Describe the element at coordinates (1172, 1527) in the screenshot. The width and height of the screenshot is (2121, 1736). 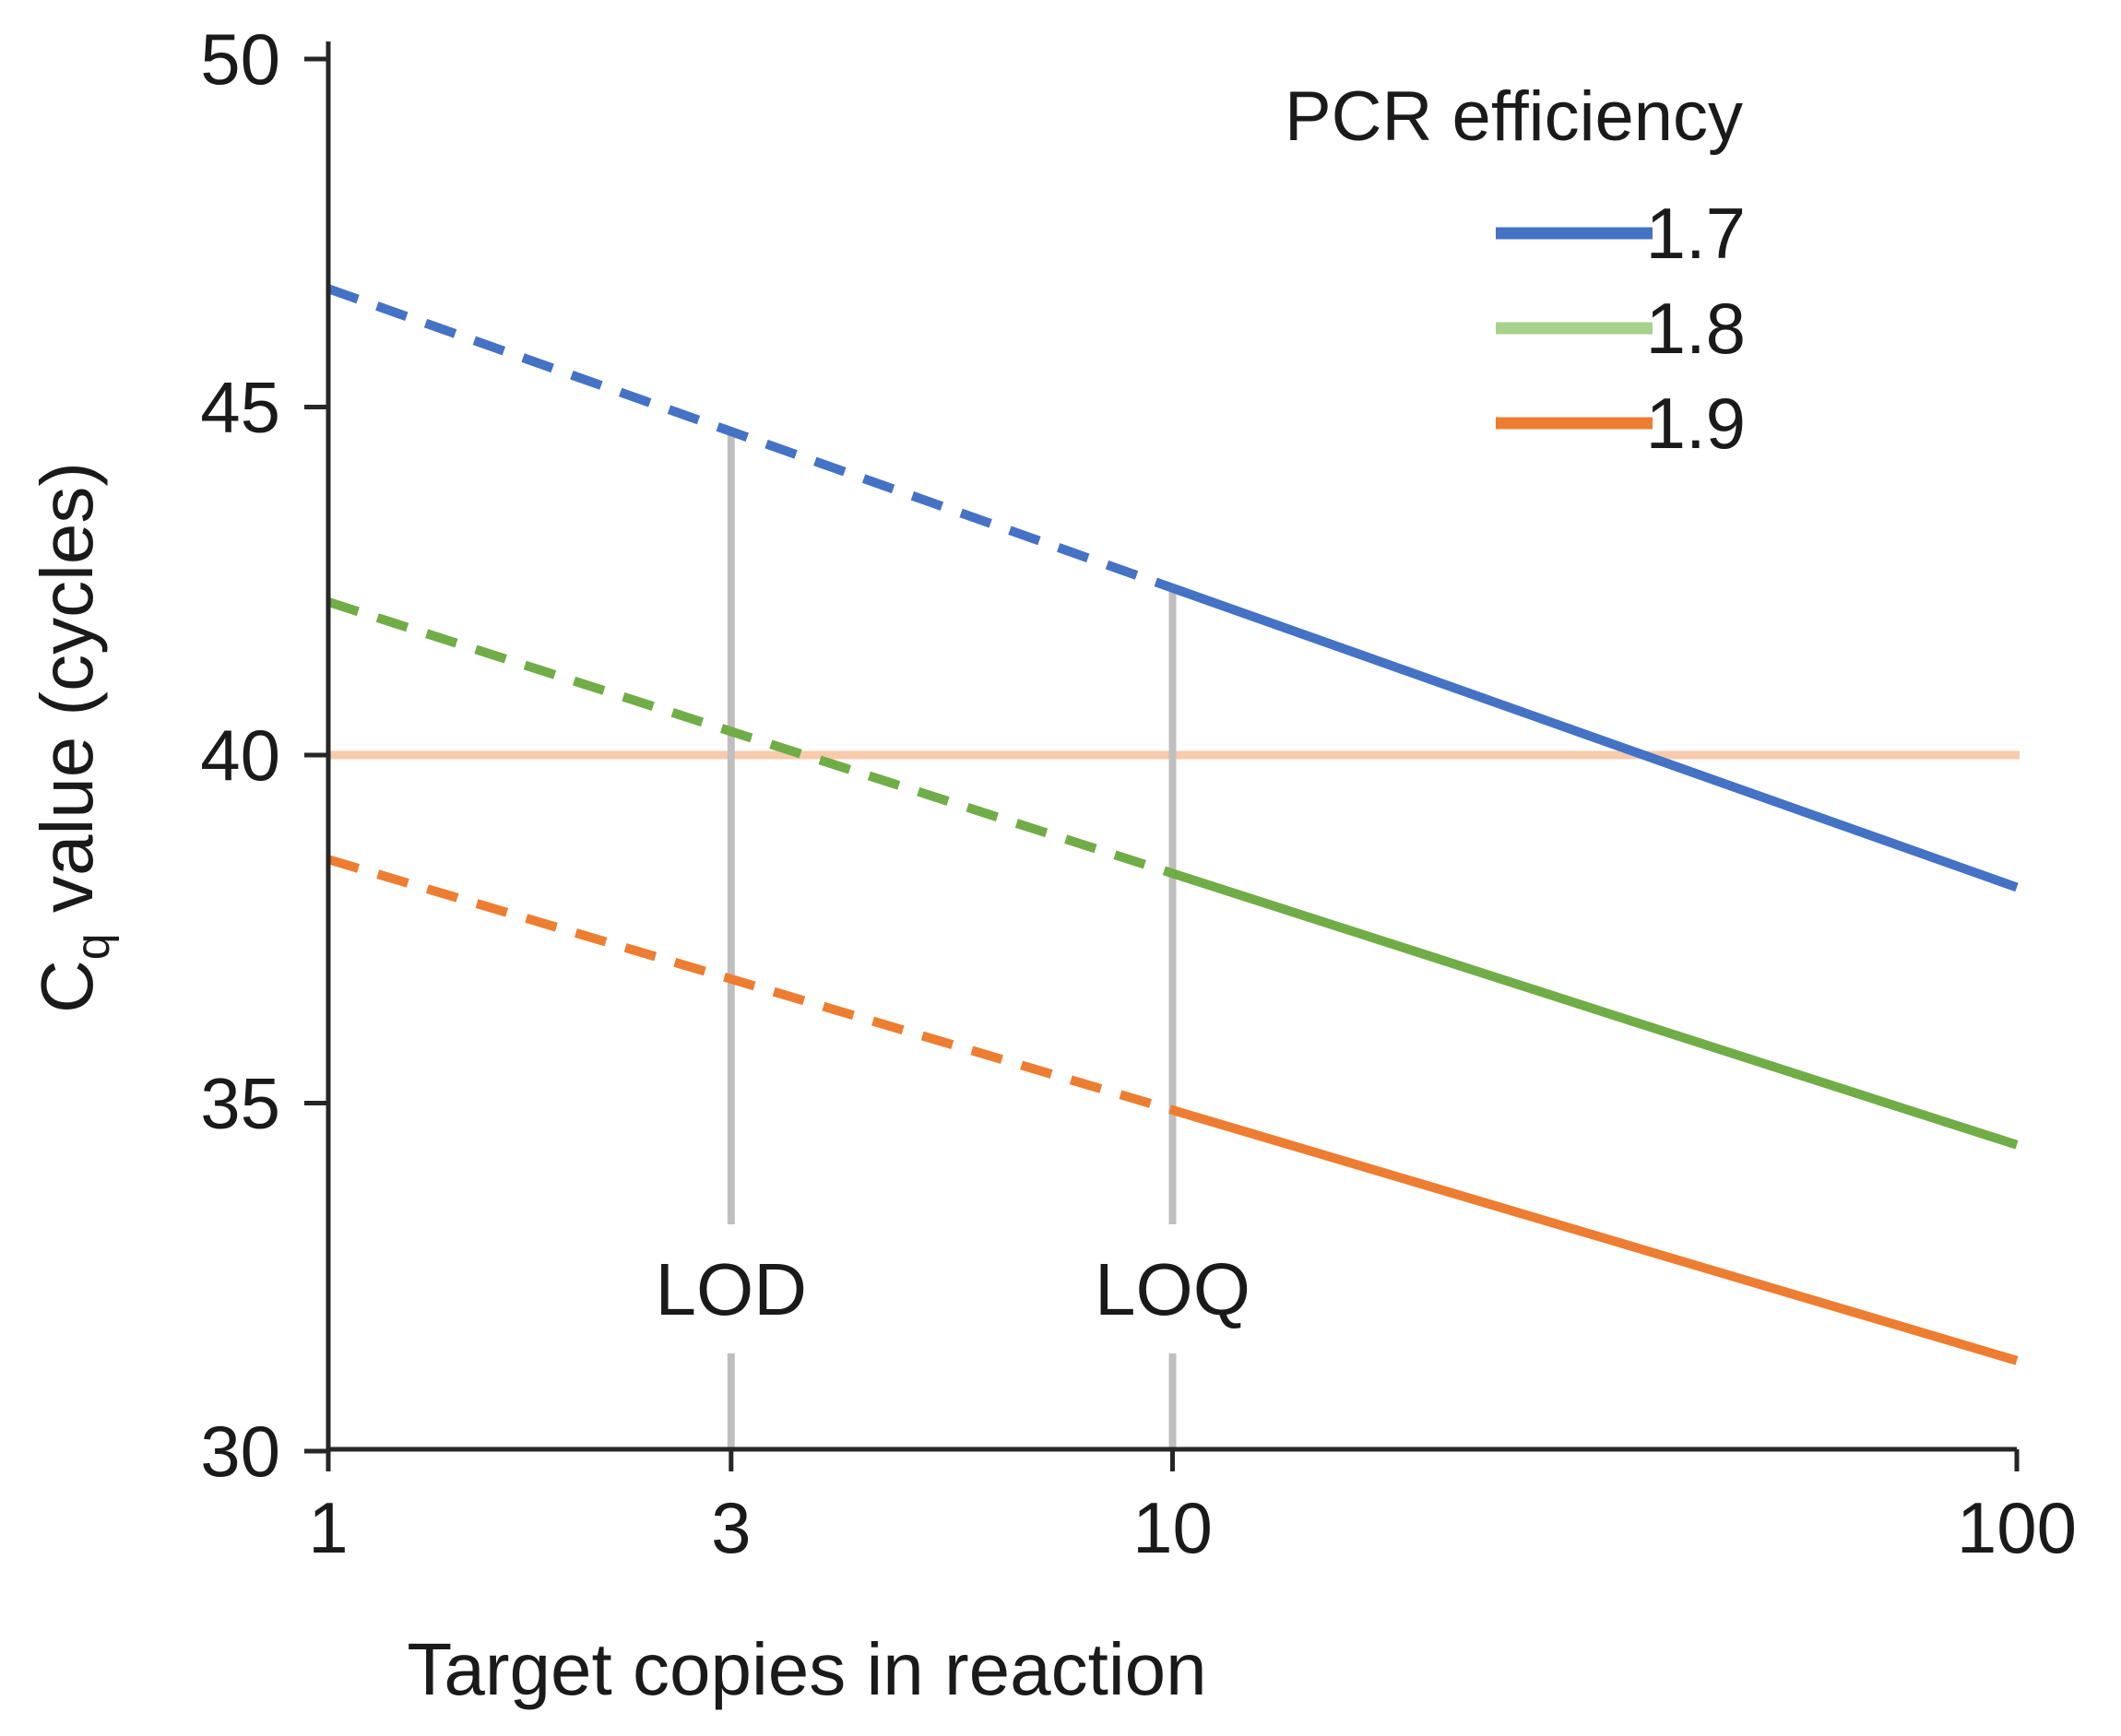
I see `x-tick-label-10: 10` at that location.